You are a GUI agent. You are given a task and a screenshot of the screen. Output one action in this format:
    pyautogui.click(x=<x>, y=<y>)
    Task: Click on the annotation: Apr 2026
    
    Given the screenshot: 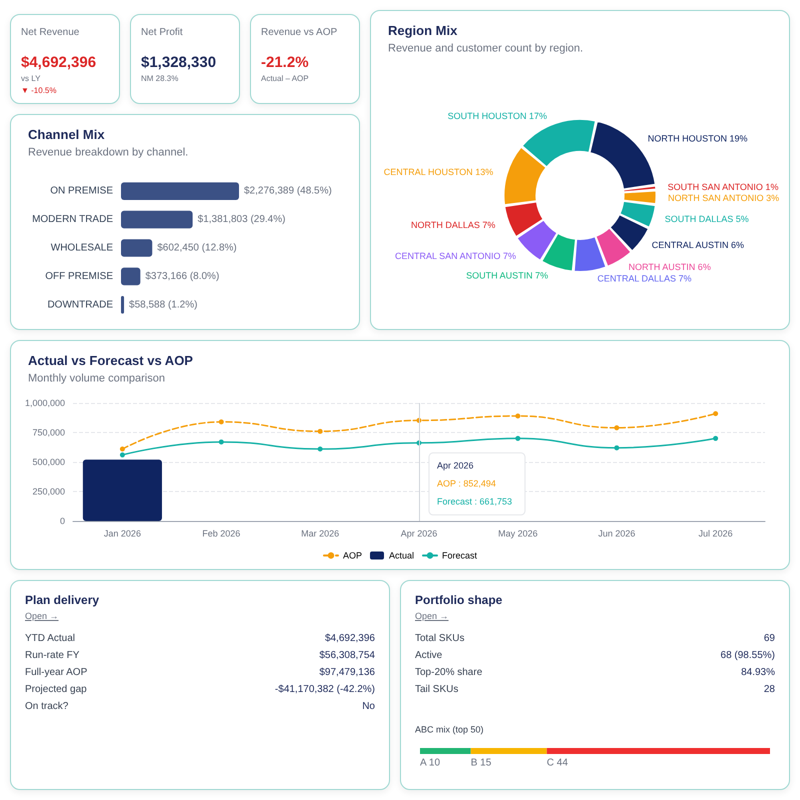 What is the action you would take?
    pyautogui.click(x=455, y=465)
    